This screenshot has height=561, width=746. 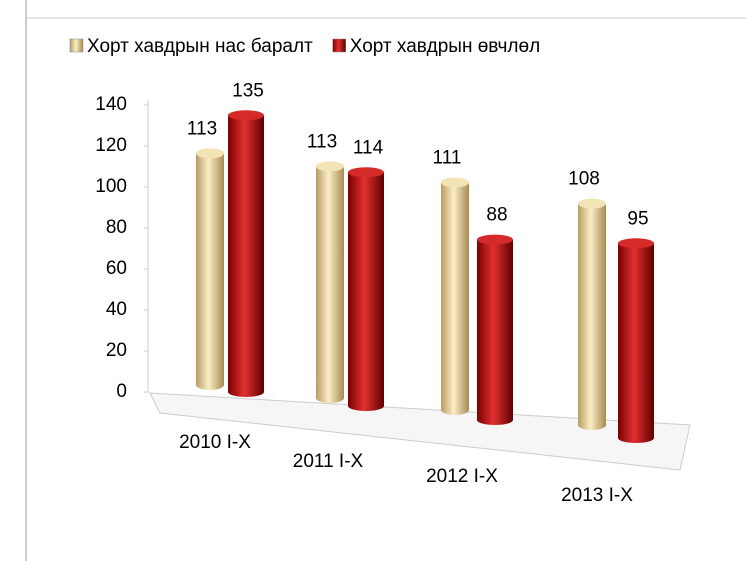 What do you see at coordinates (462, 476) in the screenshot?
I see `x-tick-label: 2012 I-X` at bounding box center [462, 476].